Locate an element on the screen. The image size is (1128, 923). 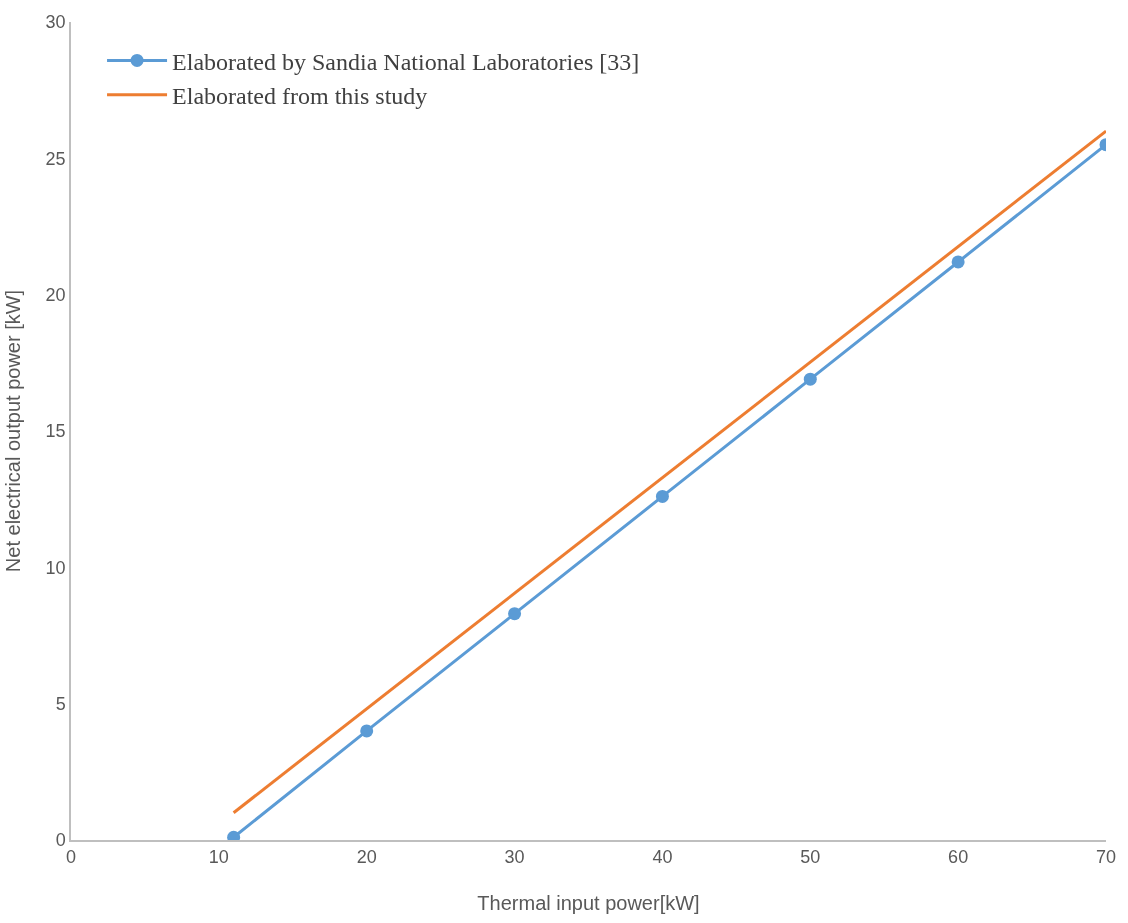
x-tick-label: 30 is located at coordinates (514, 857).